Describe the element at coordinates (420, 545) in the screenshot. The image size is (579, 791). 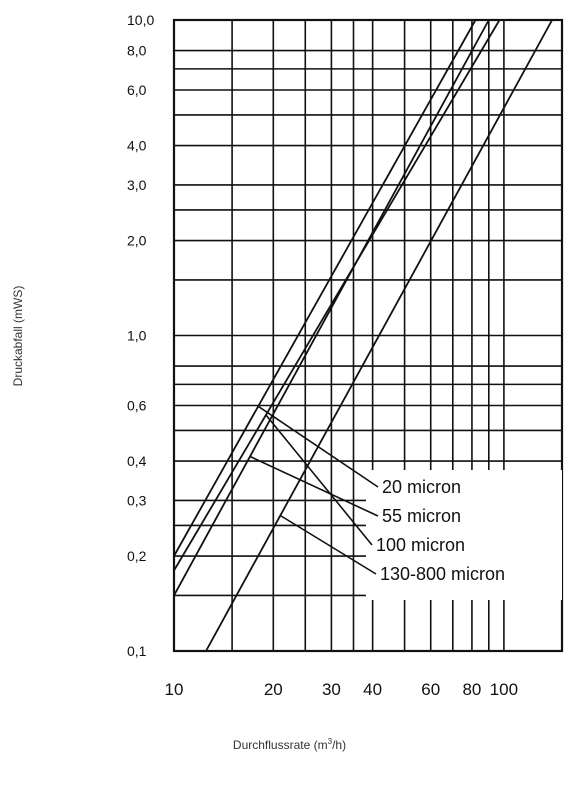
I see `series-label: 100 micron` at that location.